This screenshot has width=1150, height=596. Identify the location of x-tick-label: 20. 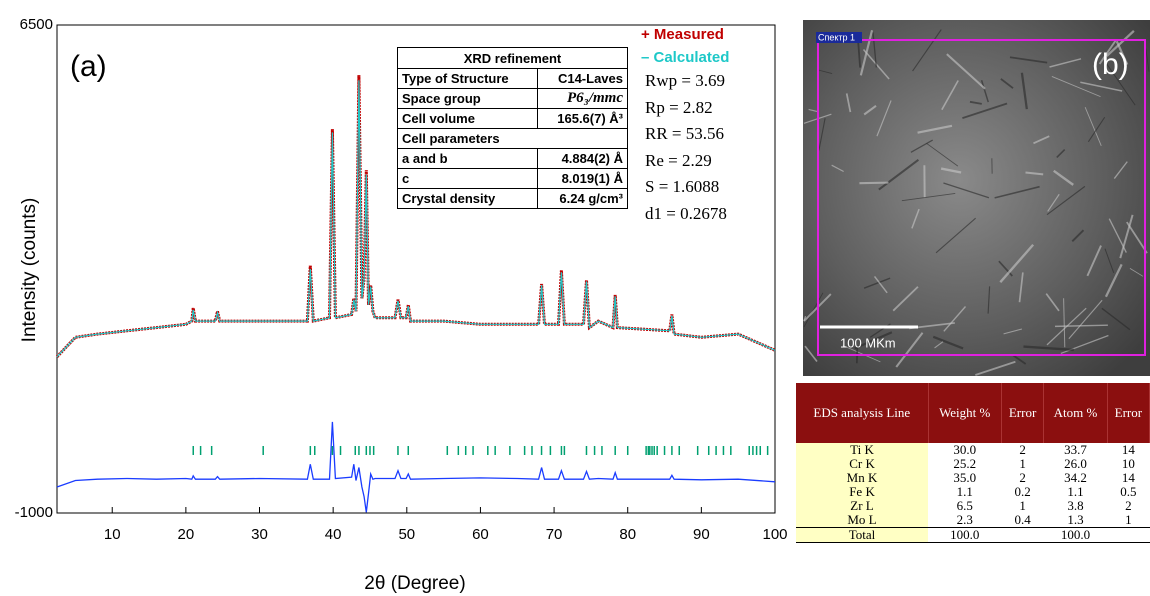
(186, 534).